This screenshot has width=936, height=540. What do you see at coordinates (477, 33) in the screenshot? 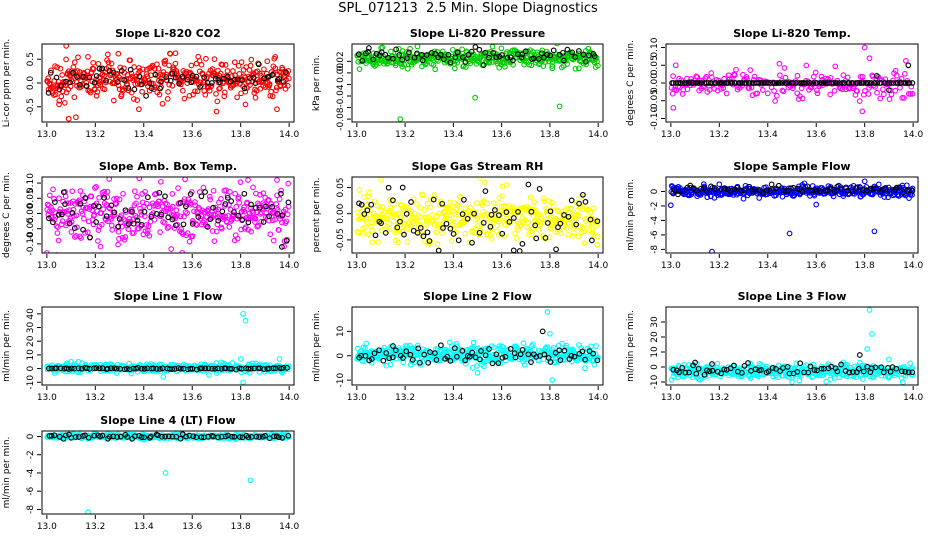
I see `chart-title: Slope Li-820 Pressure` at bounding box center [477, 33].